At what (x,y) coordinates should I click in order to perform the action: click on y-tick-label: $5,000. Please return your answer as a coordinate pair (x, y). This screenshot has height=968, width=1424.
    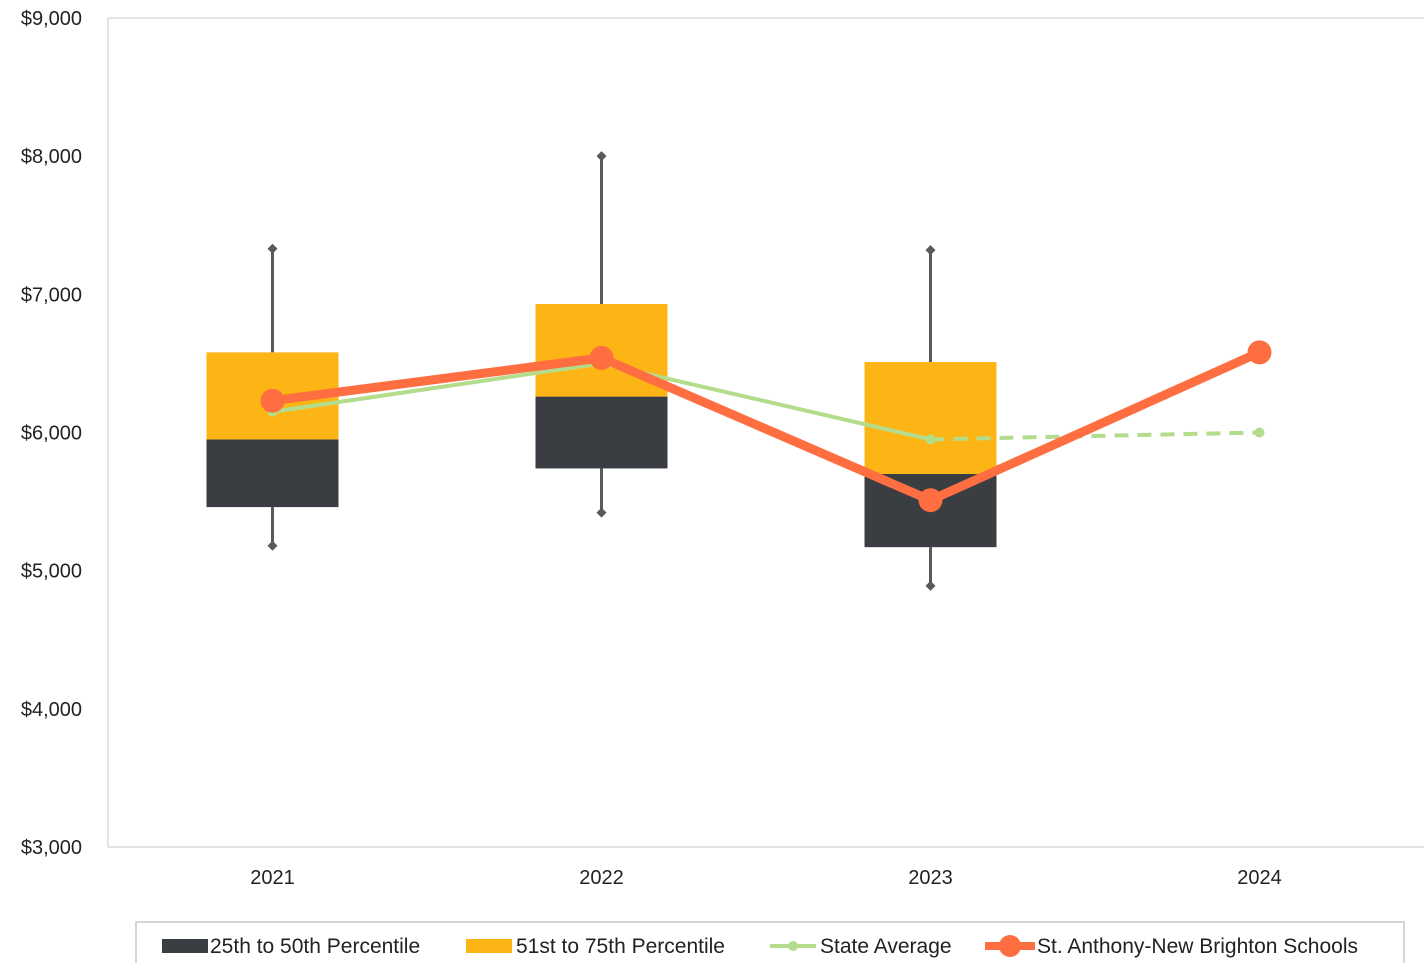
    Looking at the image, I should click on (51, 572).